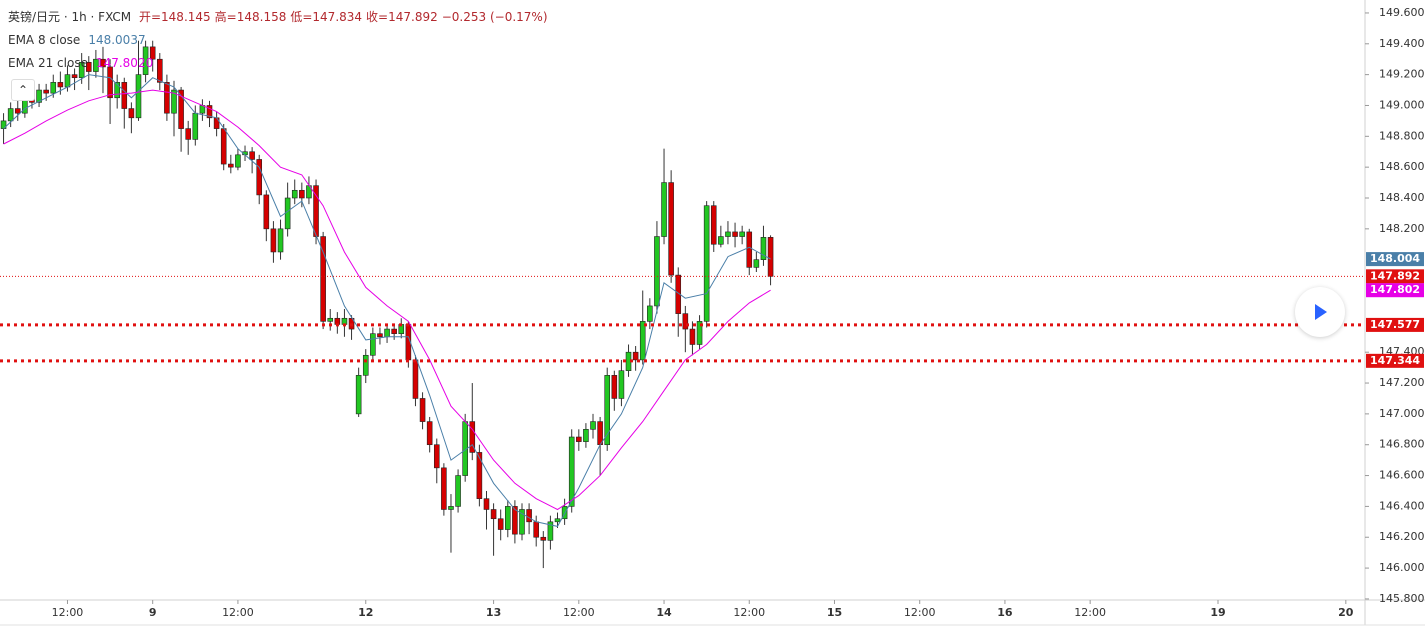 The image size is (1425, 643). What do you see at coordinates (1395, 289) in the screenshot?
I see `indicator-label: 147.802` at bounding box center [1395, 289].